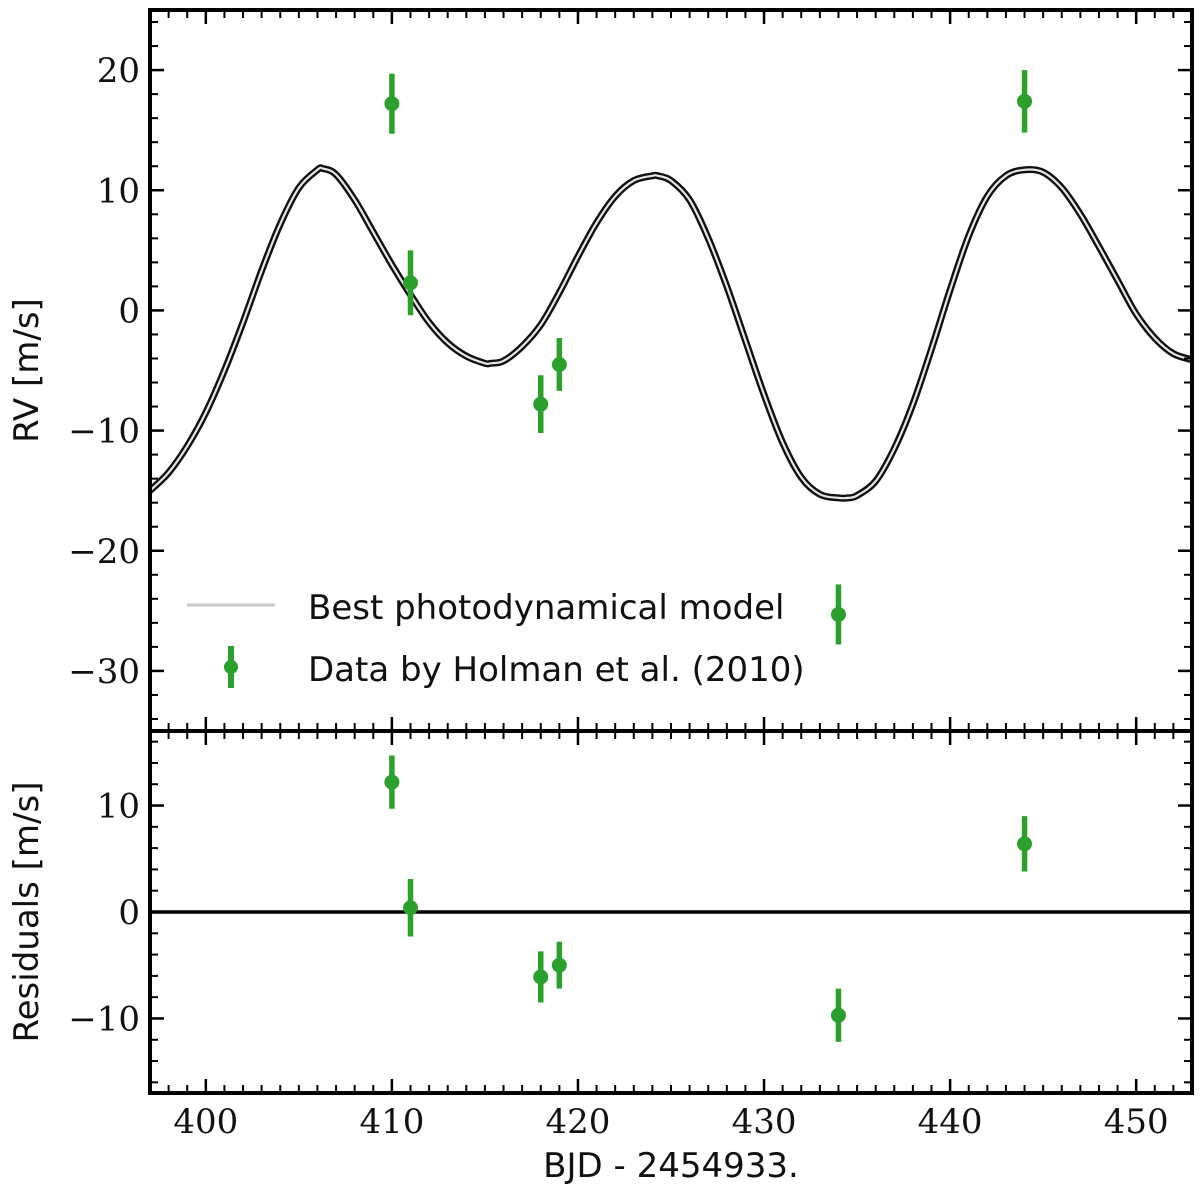  I want to click on legend-data-label: Data by Holman et al. (2010), so click(556, 670).